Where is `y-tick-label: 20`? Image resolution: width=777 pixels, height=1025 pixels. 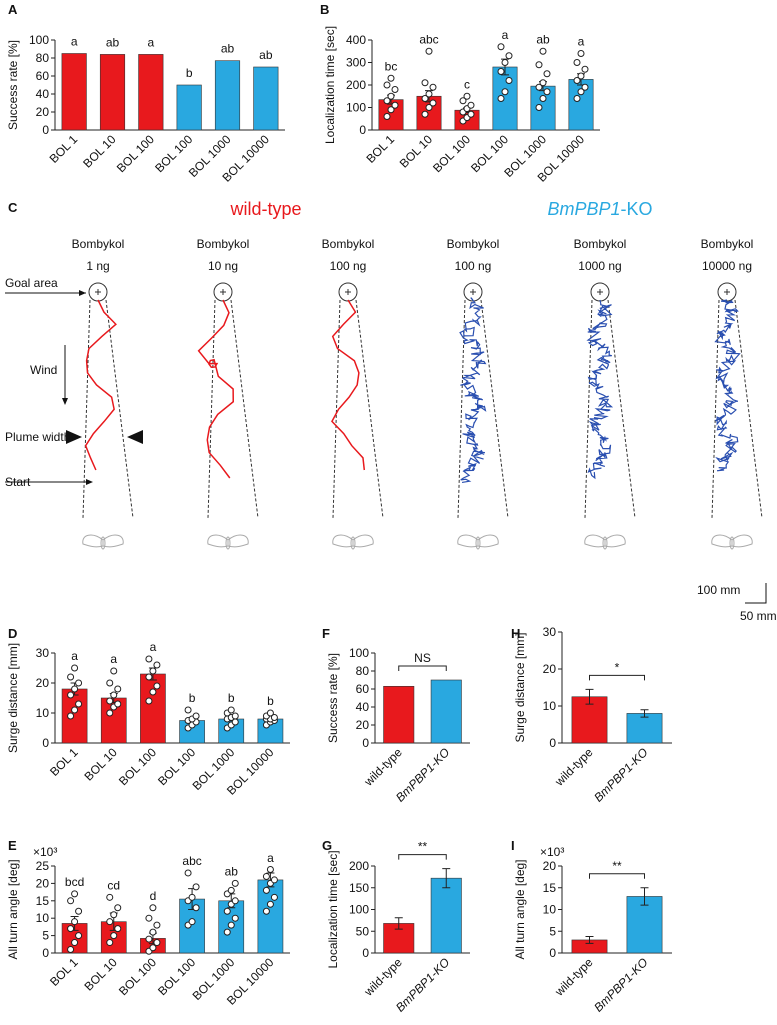
y-tick-label: 20 is located at coordinates (43, 883).